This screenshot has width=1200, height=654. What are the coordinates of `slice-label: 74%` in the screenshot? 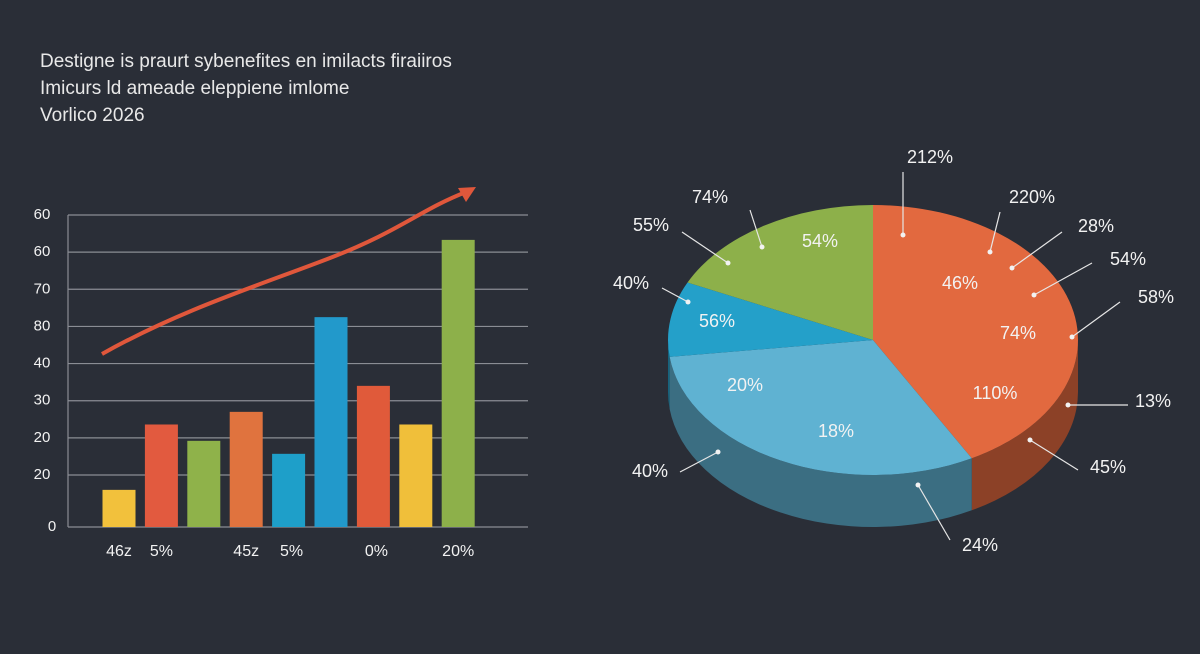 It's located at (1018, 333).